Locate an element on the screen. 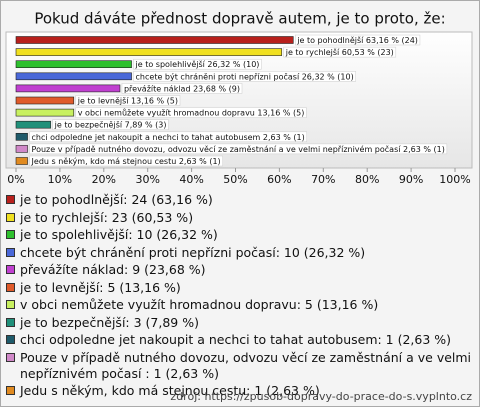  x-tick-label: 50% is located at coordinates (235, 179).